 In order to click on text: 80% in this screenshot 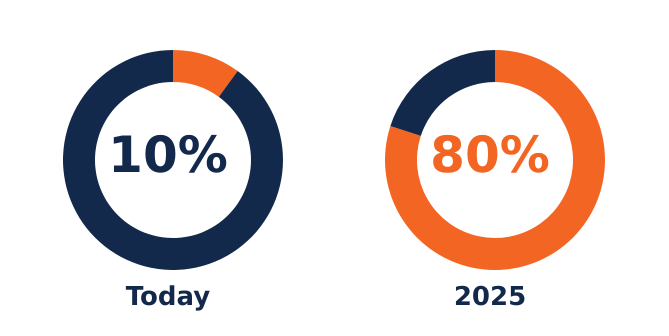, I will do `click(490, 155)`.